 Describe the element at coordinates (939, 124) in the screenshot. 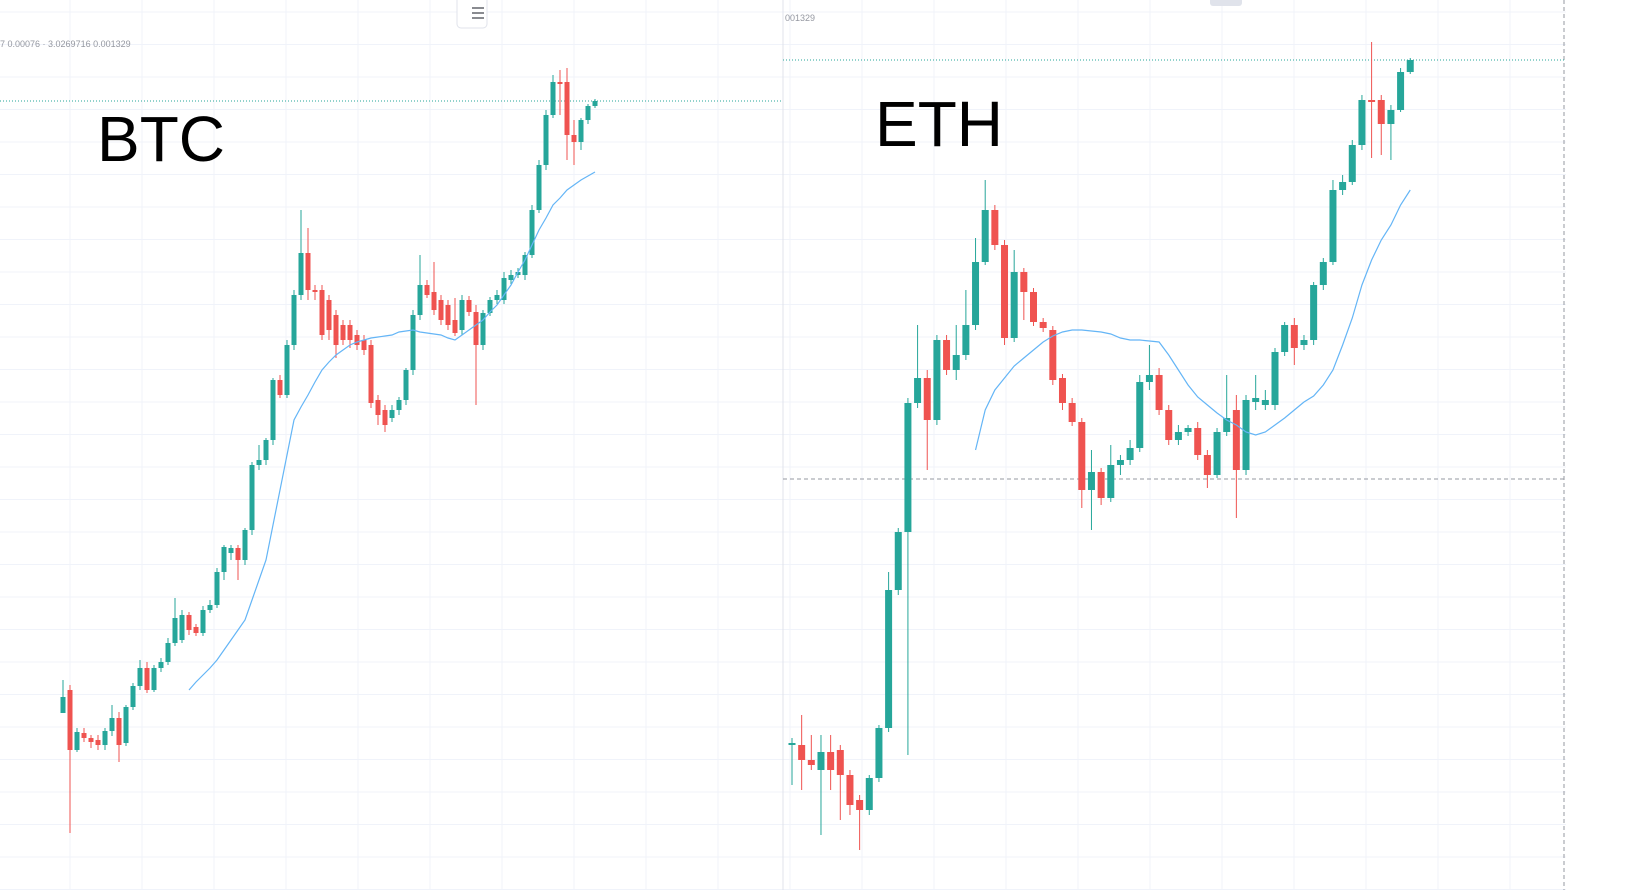

I see `chart-title: ETH` at that location.